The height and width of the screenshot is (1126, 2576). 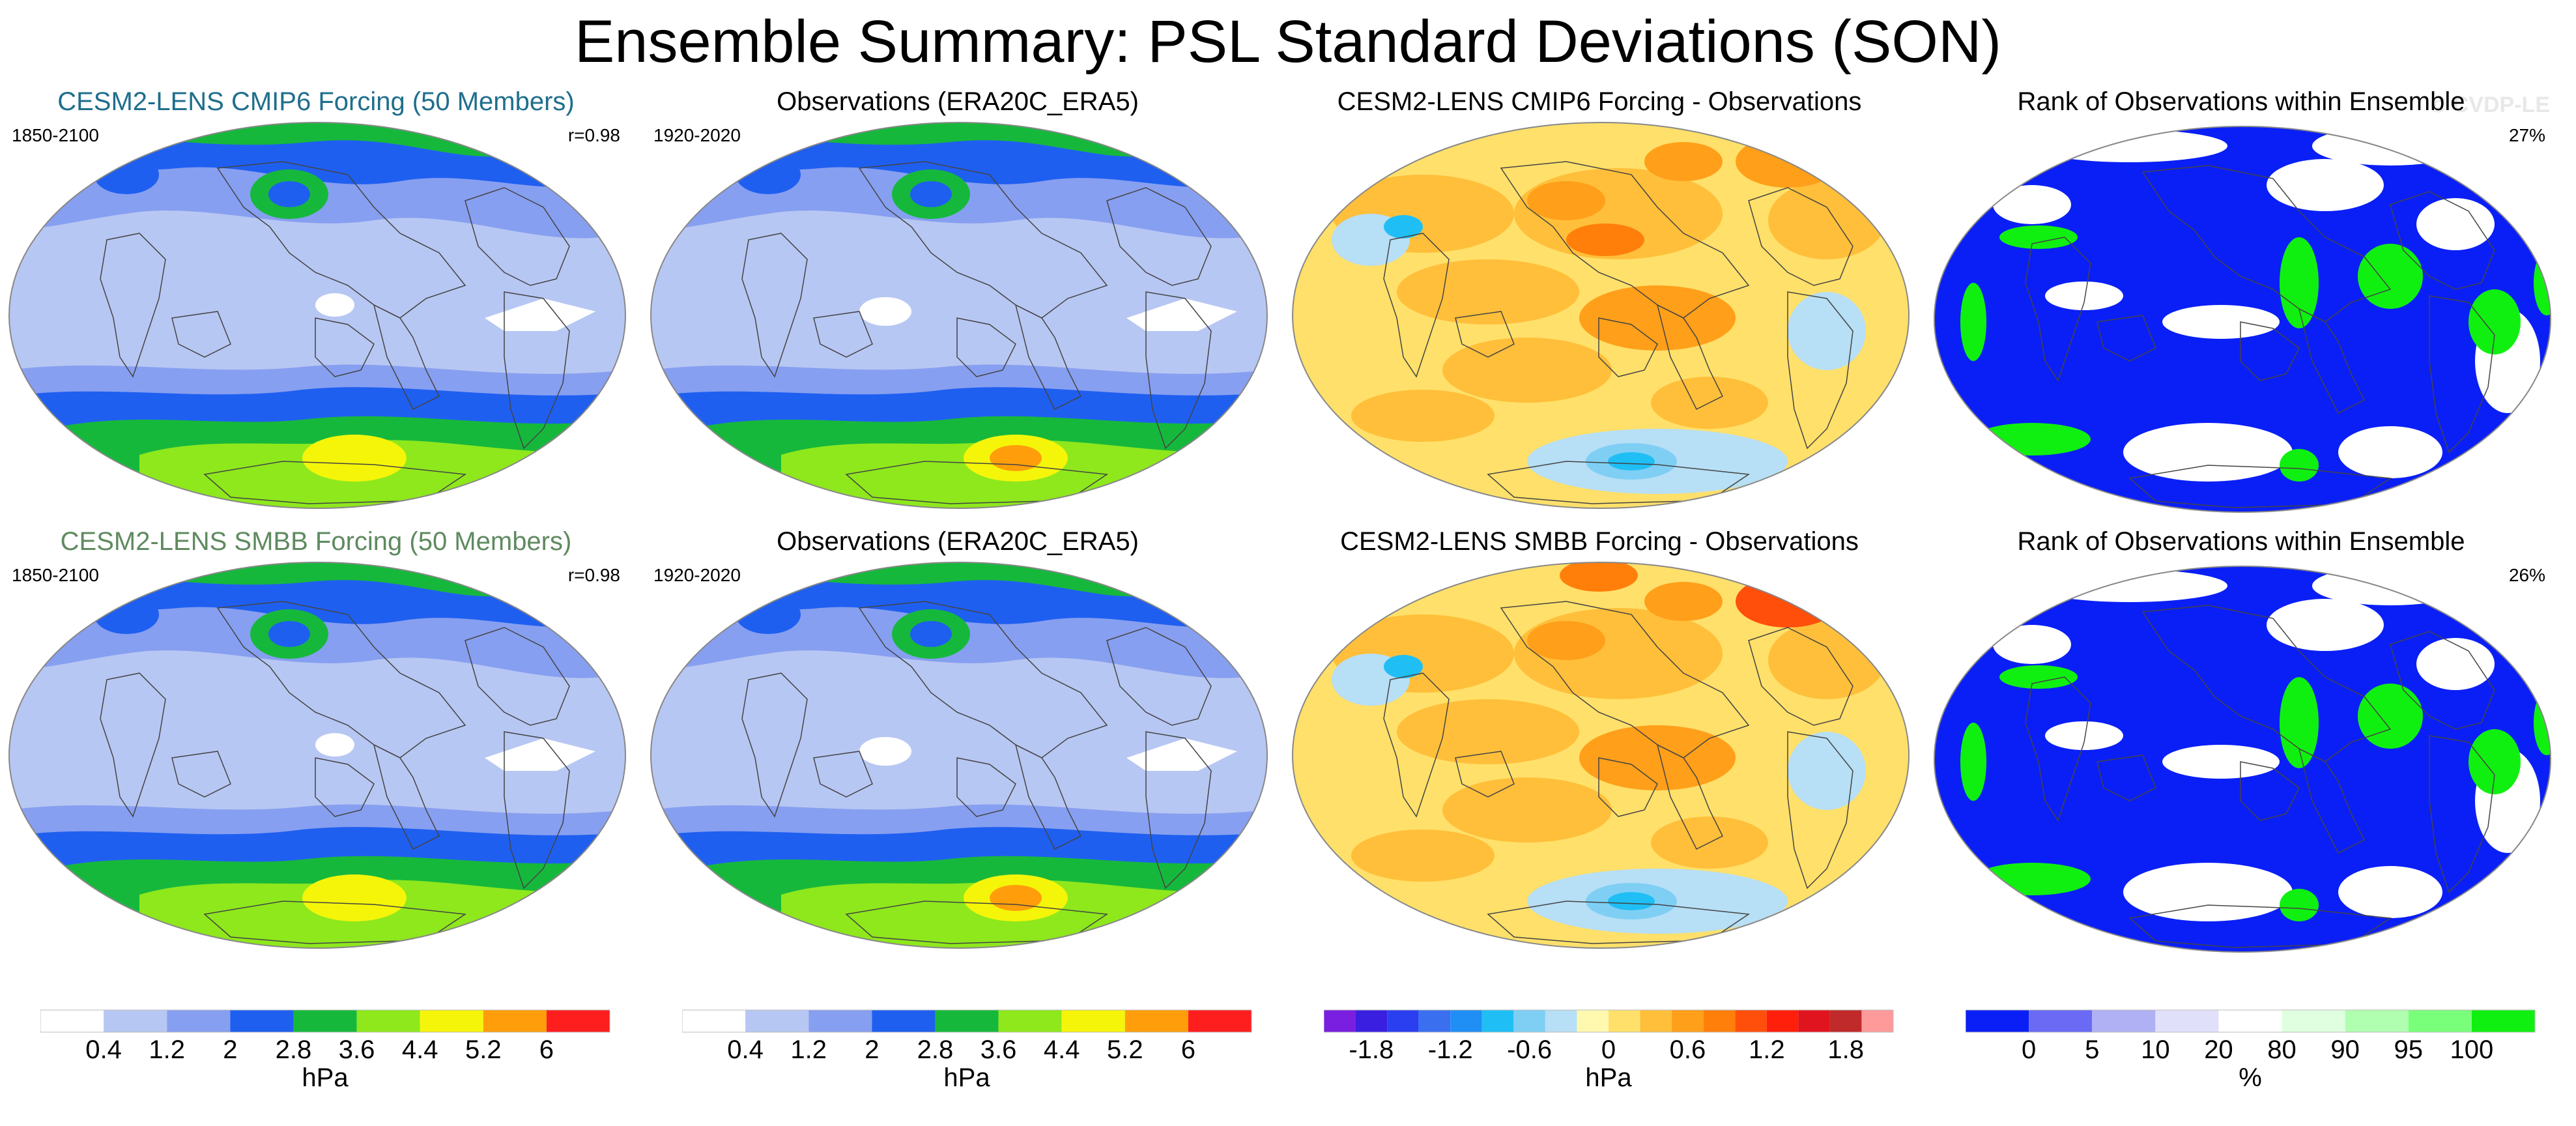 I want to click on panel-stat: r=0.98, so click(x=593, y=575).